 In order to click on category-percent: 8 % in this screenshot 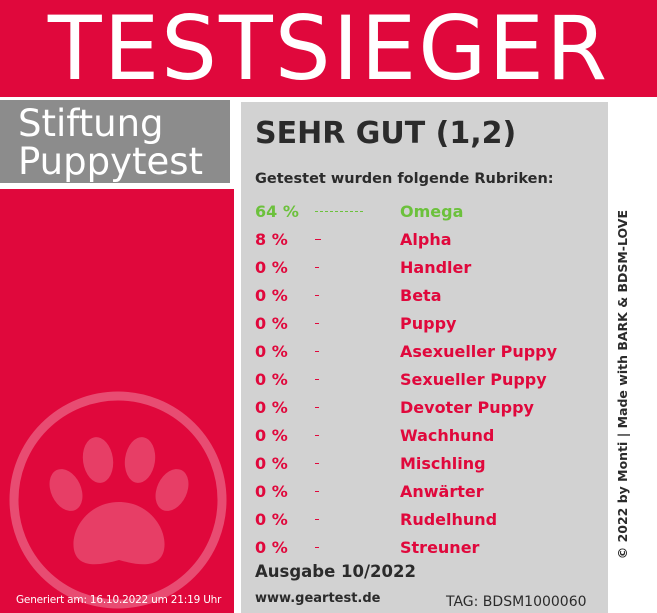, I will do `click(271, 239)`.